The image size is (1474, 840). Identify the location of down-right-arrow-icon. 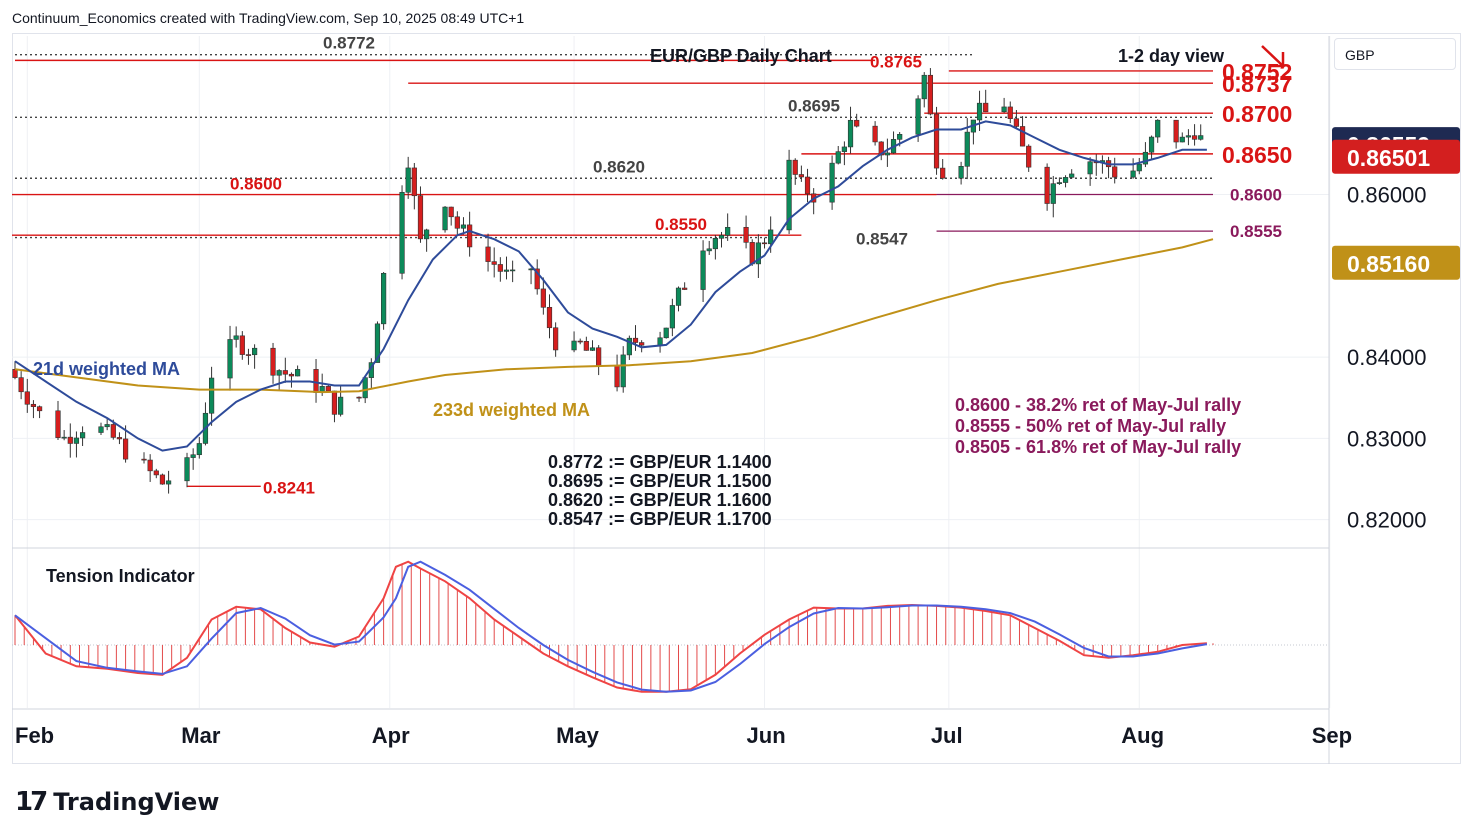
(1273, 56).